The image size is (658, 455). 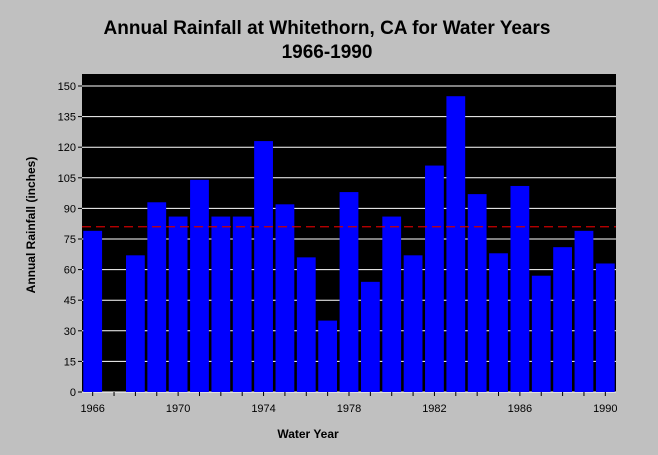 I want to click on y-tick-label: 150, so click(x=67, y=87).